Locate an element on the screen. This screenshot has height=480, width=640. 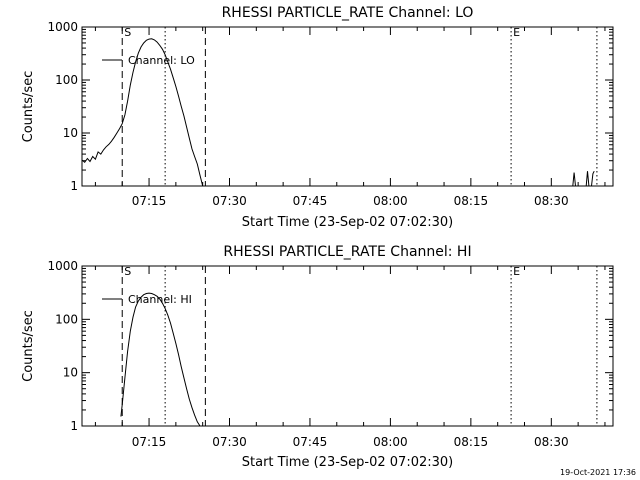
chart-title: RHESSI PARTICLE_RATE Channel: HI is located at coordinates (347, 252).